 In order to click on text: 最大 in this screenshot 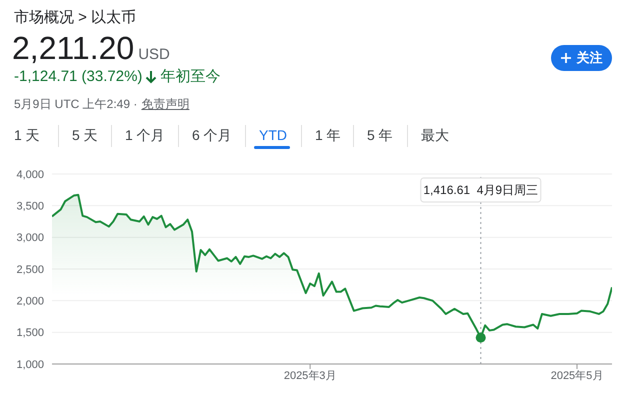, I will do `click(435, 136)`.